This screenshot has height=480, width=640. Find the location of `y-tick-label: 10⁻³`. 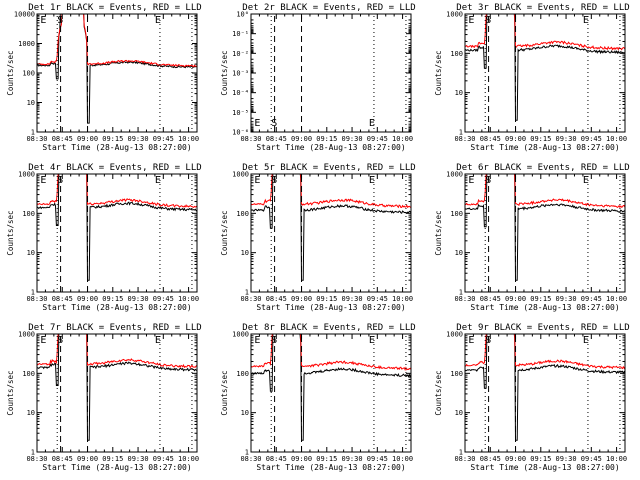

y-tick-label: 10⁻³ is located at coordinates (240, 74).